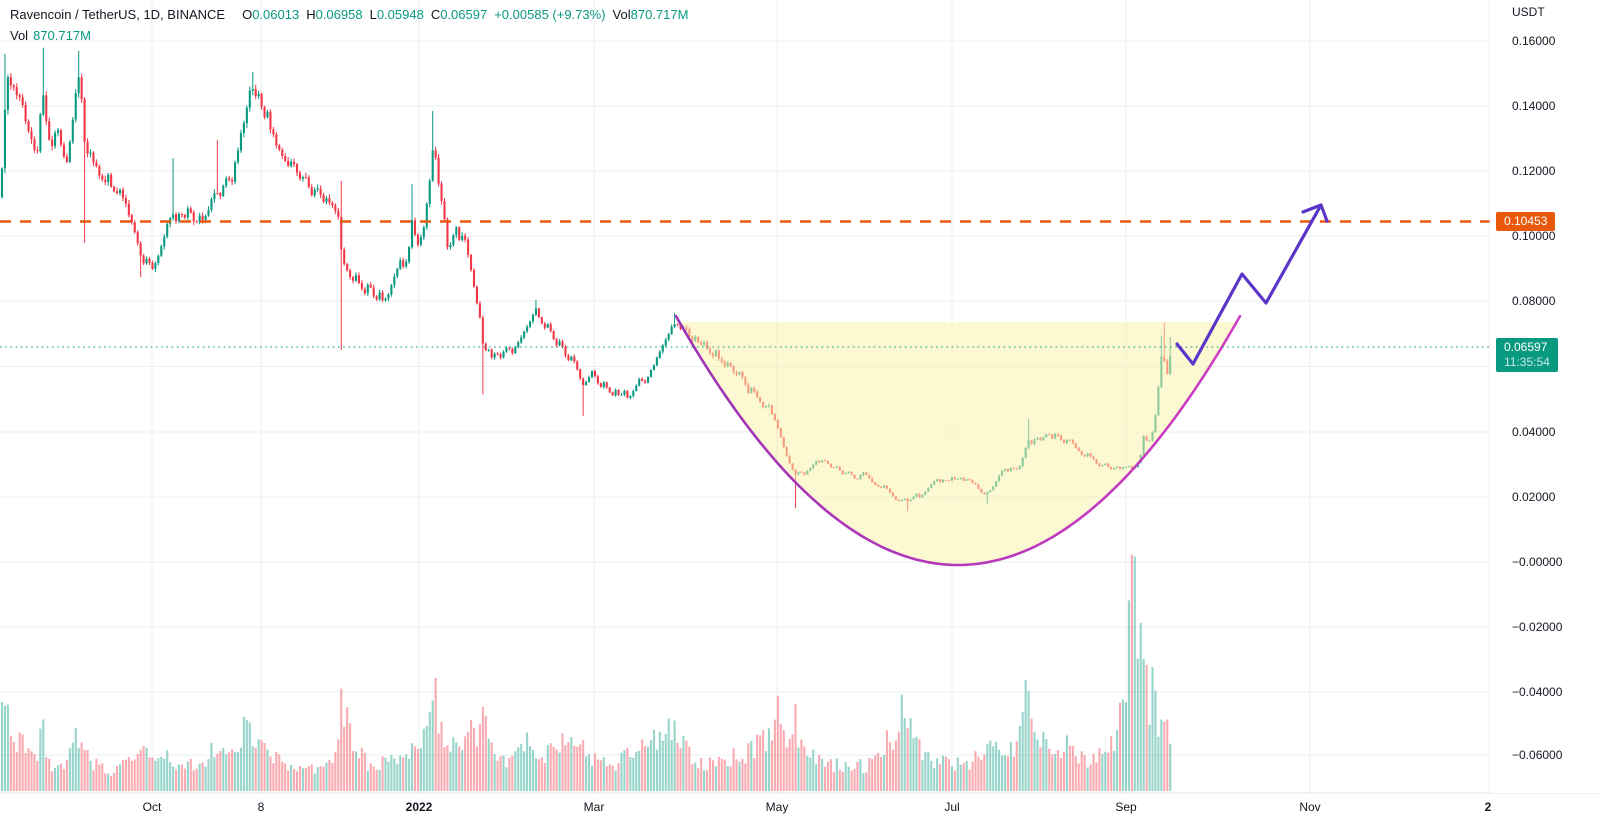 The width and height of the screenshot is (1600, 829). Describe the element at coordinates (1534, 106) in the screenshot. I see `price-tick: 0.14000` at that location.